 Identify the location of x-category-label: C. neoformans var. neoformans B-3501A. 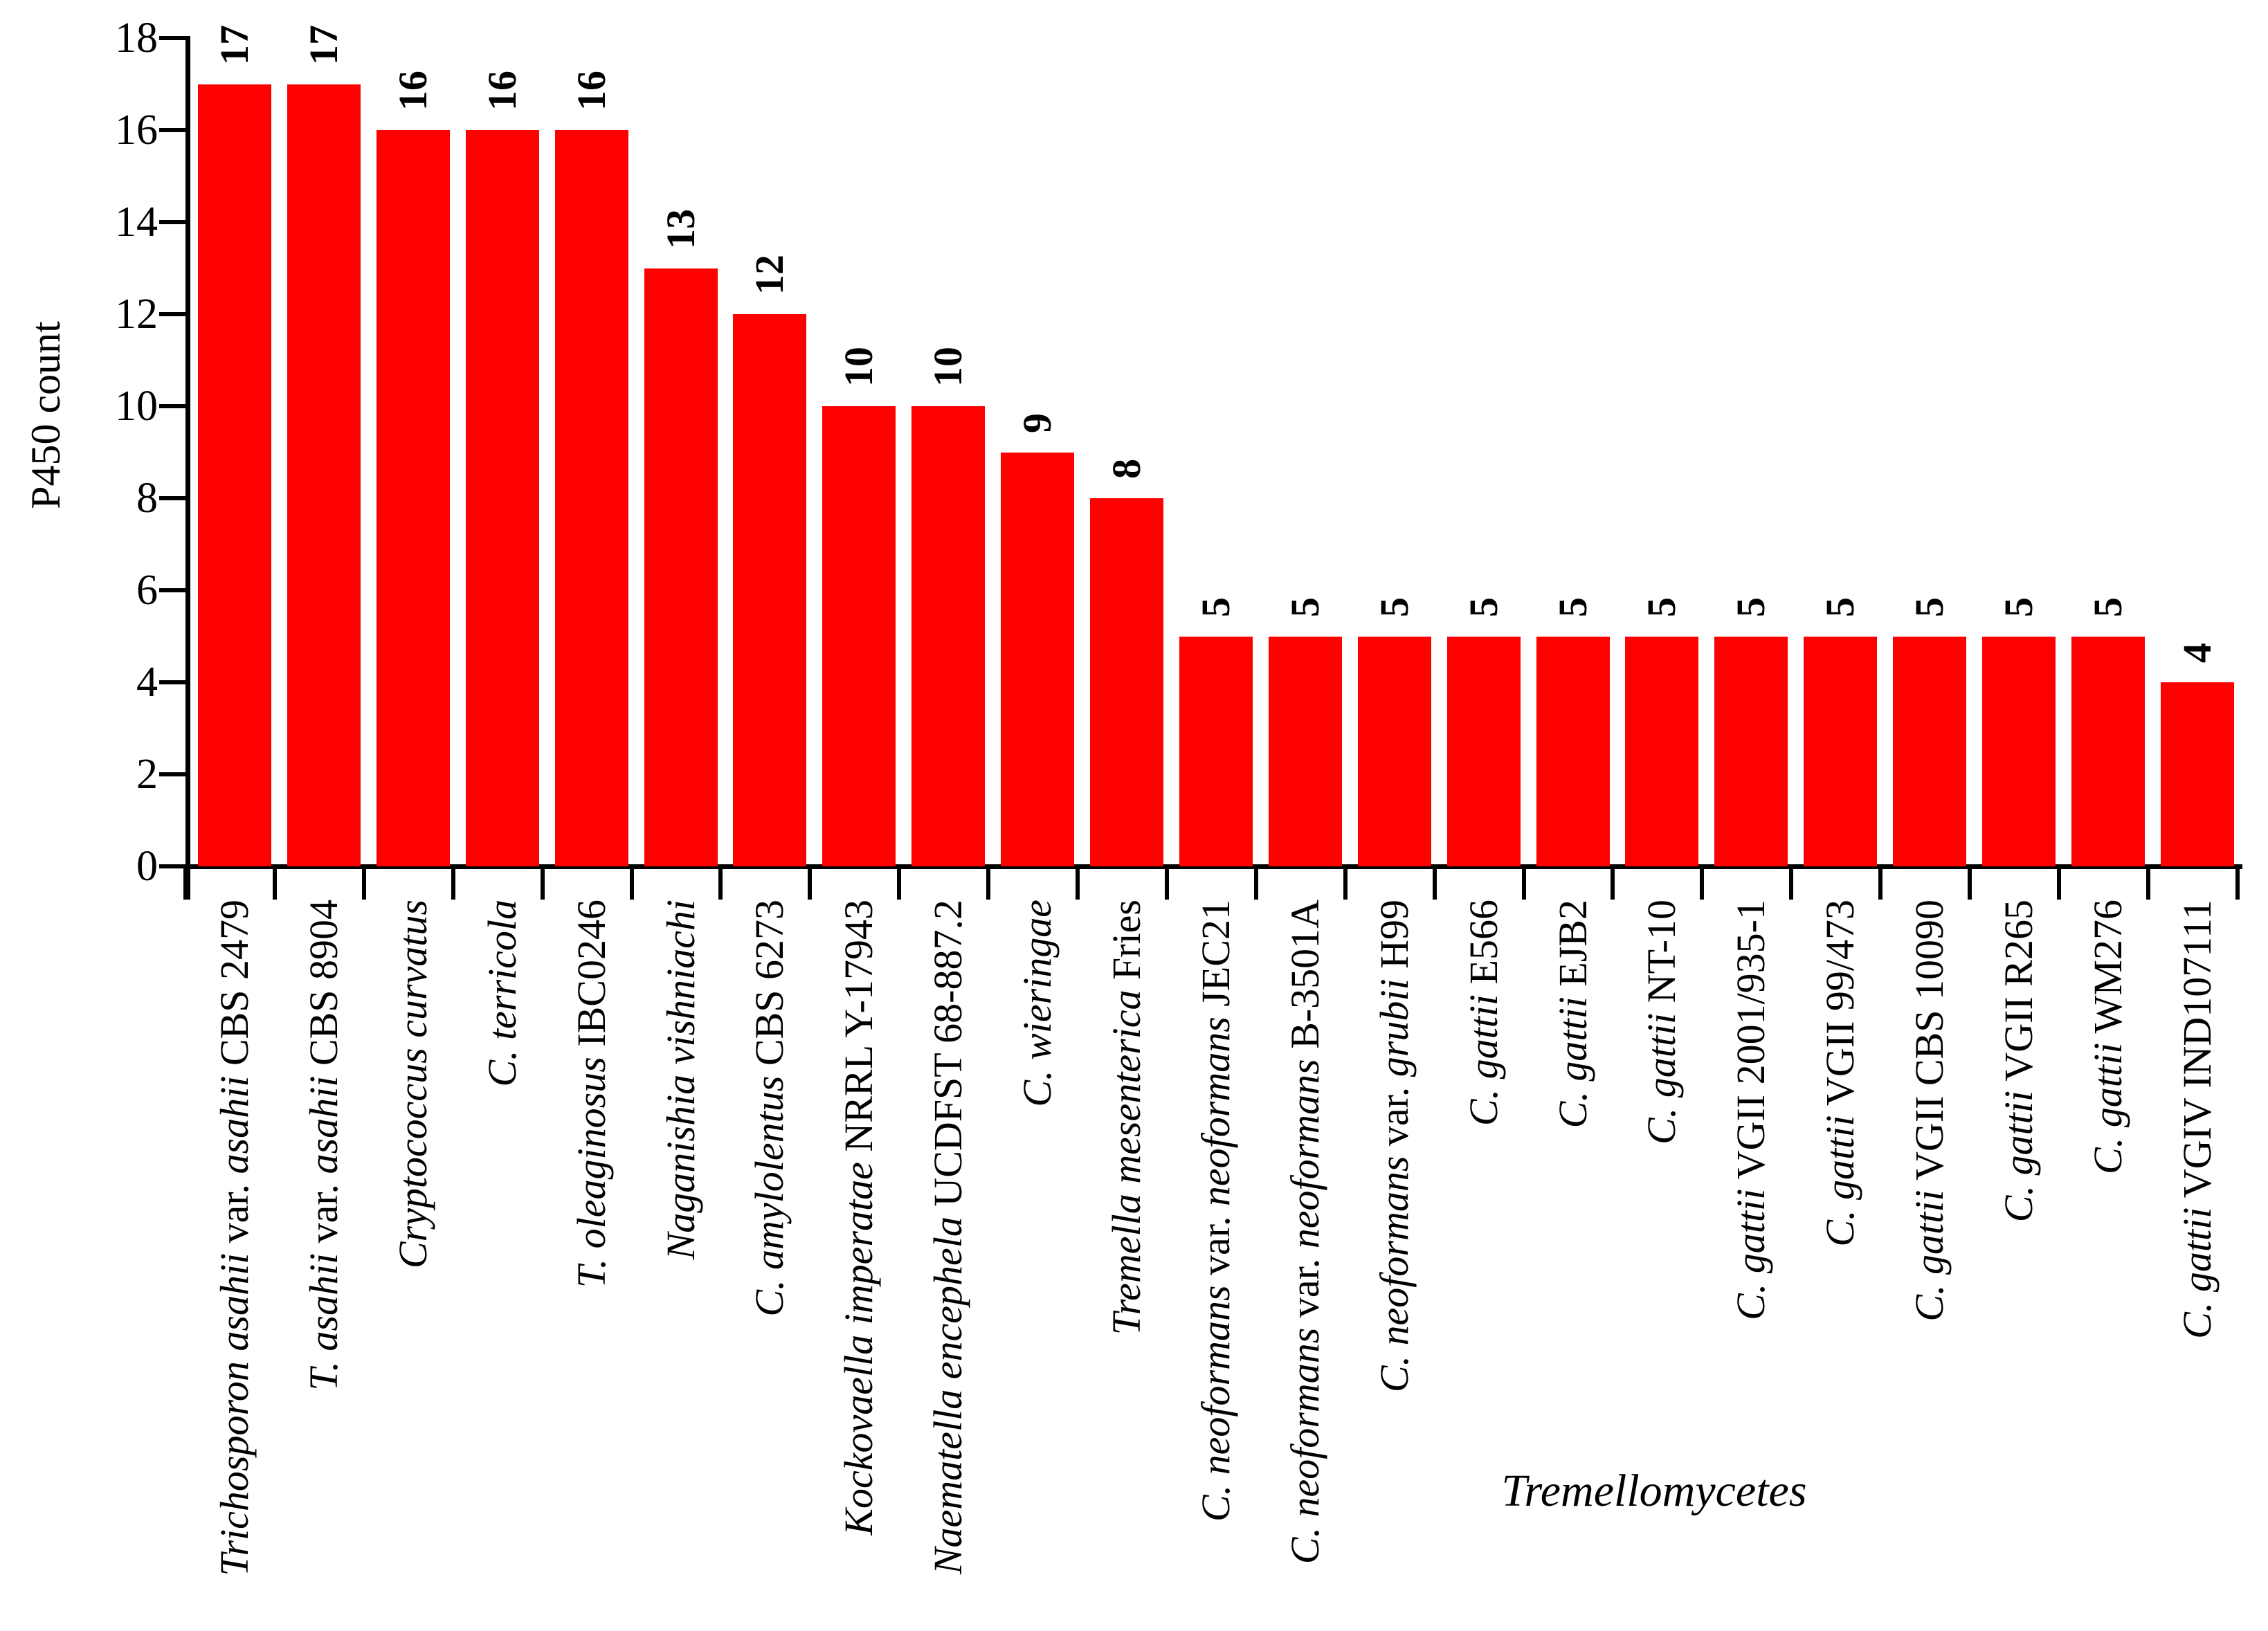
(1305, 1232).